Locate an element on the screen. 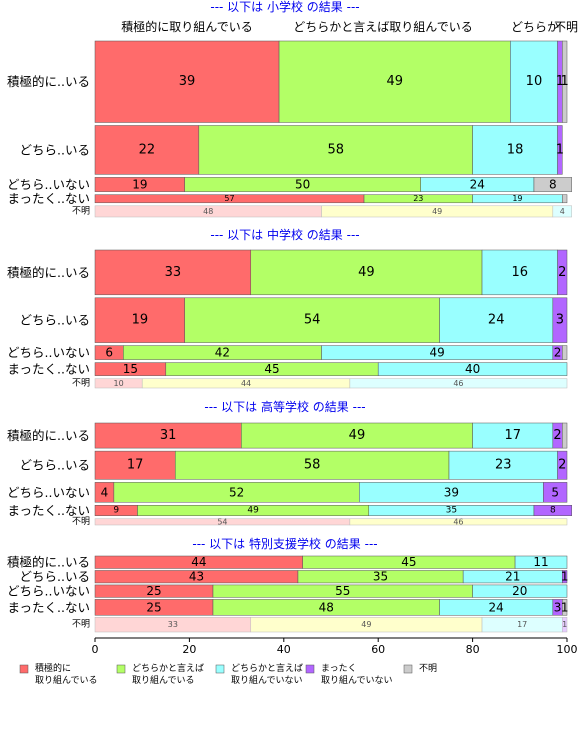 The image size is (580, 747). data-label: 8 is located at coordinates (553, 510).